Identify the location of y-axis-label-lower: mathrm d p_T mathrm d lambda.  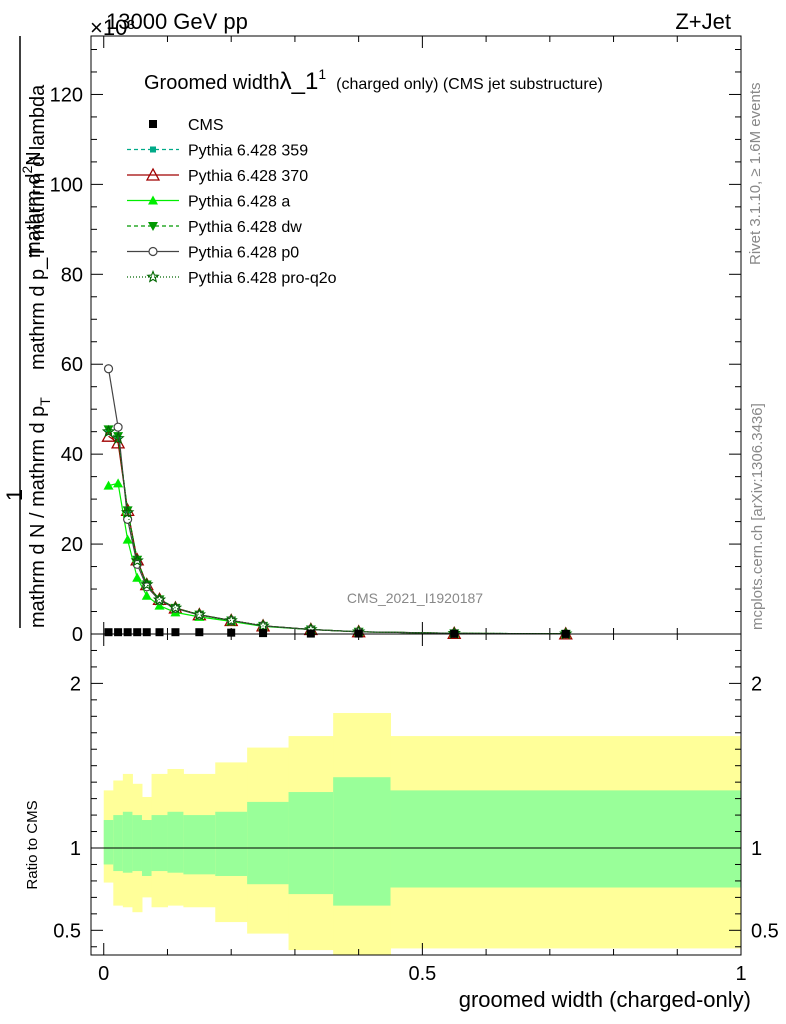
(38, 227).